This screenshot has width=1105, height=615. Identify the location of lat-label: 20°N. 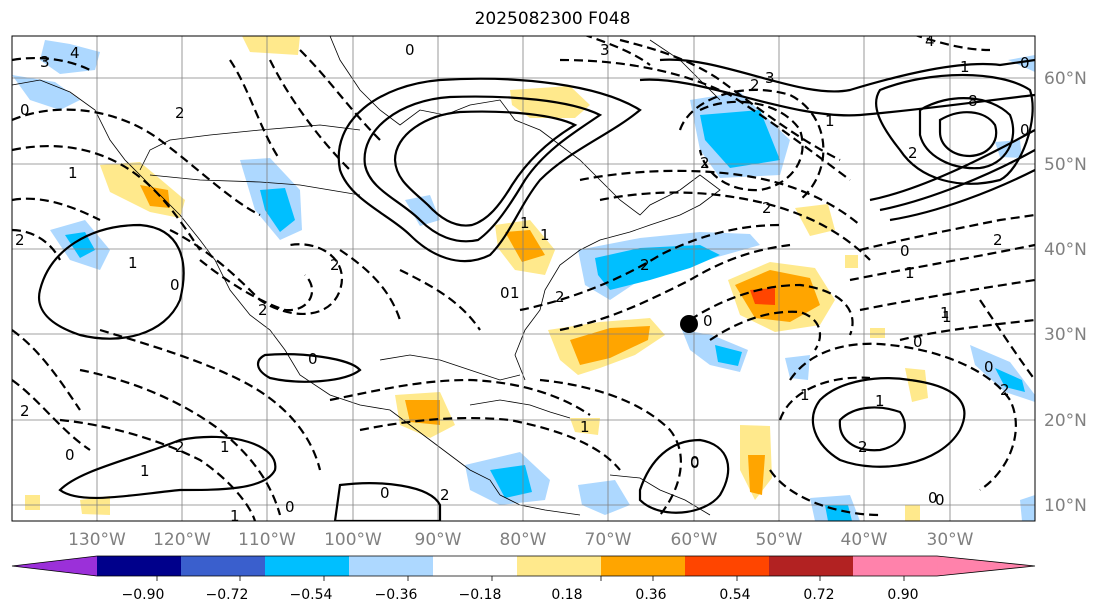
(1065, 421).